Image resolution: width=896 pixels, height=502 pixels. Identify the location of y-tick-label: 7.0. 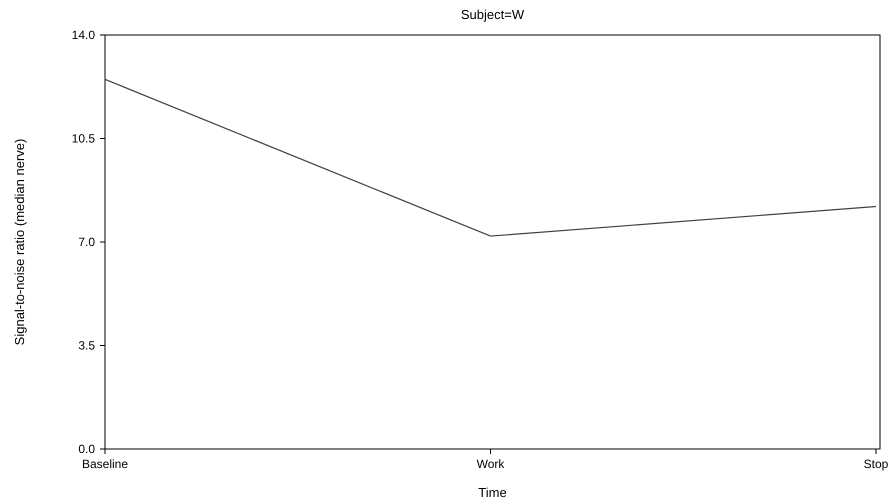
(87, 241).